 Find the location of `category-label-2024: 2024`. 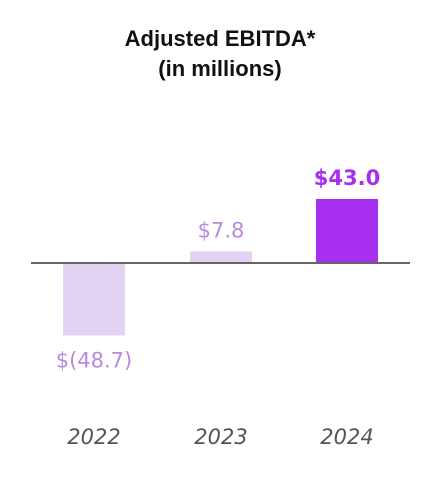

category-label-2024: 2024 is located at coordinates (346, 437).